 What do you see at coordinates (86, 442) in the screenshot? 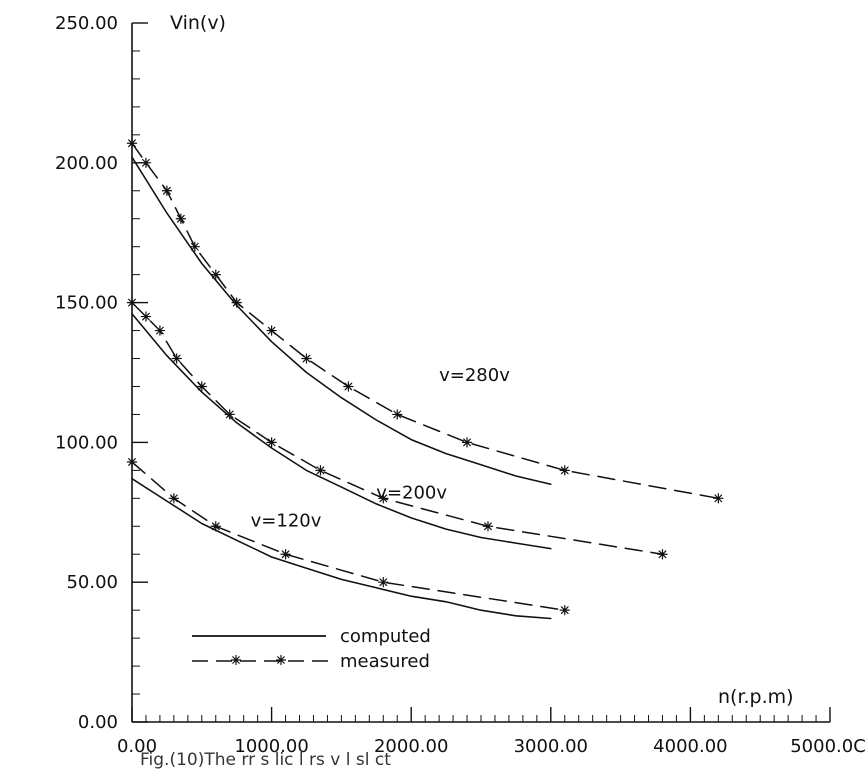
I see `y-tick-label: 100.00` at bounding box center [86, 442].